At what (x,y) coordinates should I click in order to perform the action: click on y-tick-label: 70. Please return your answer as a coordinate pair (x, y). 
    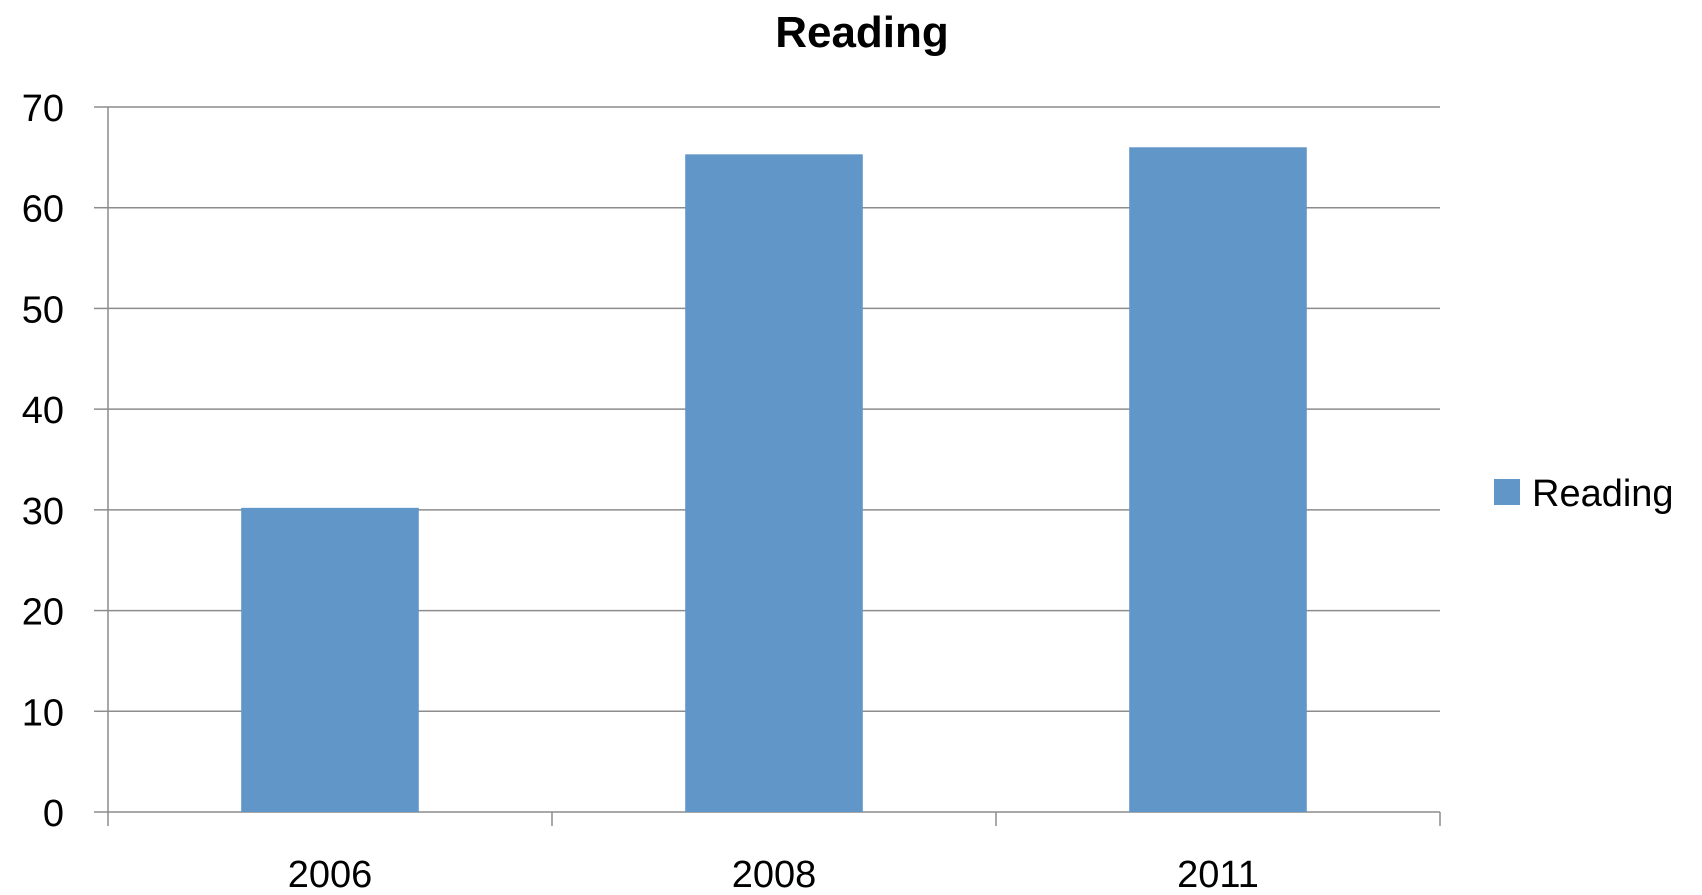
    Looking at the image, I should click on (43, 109).